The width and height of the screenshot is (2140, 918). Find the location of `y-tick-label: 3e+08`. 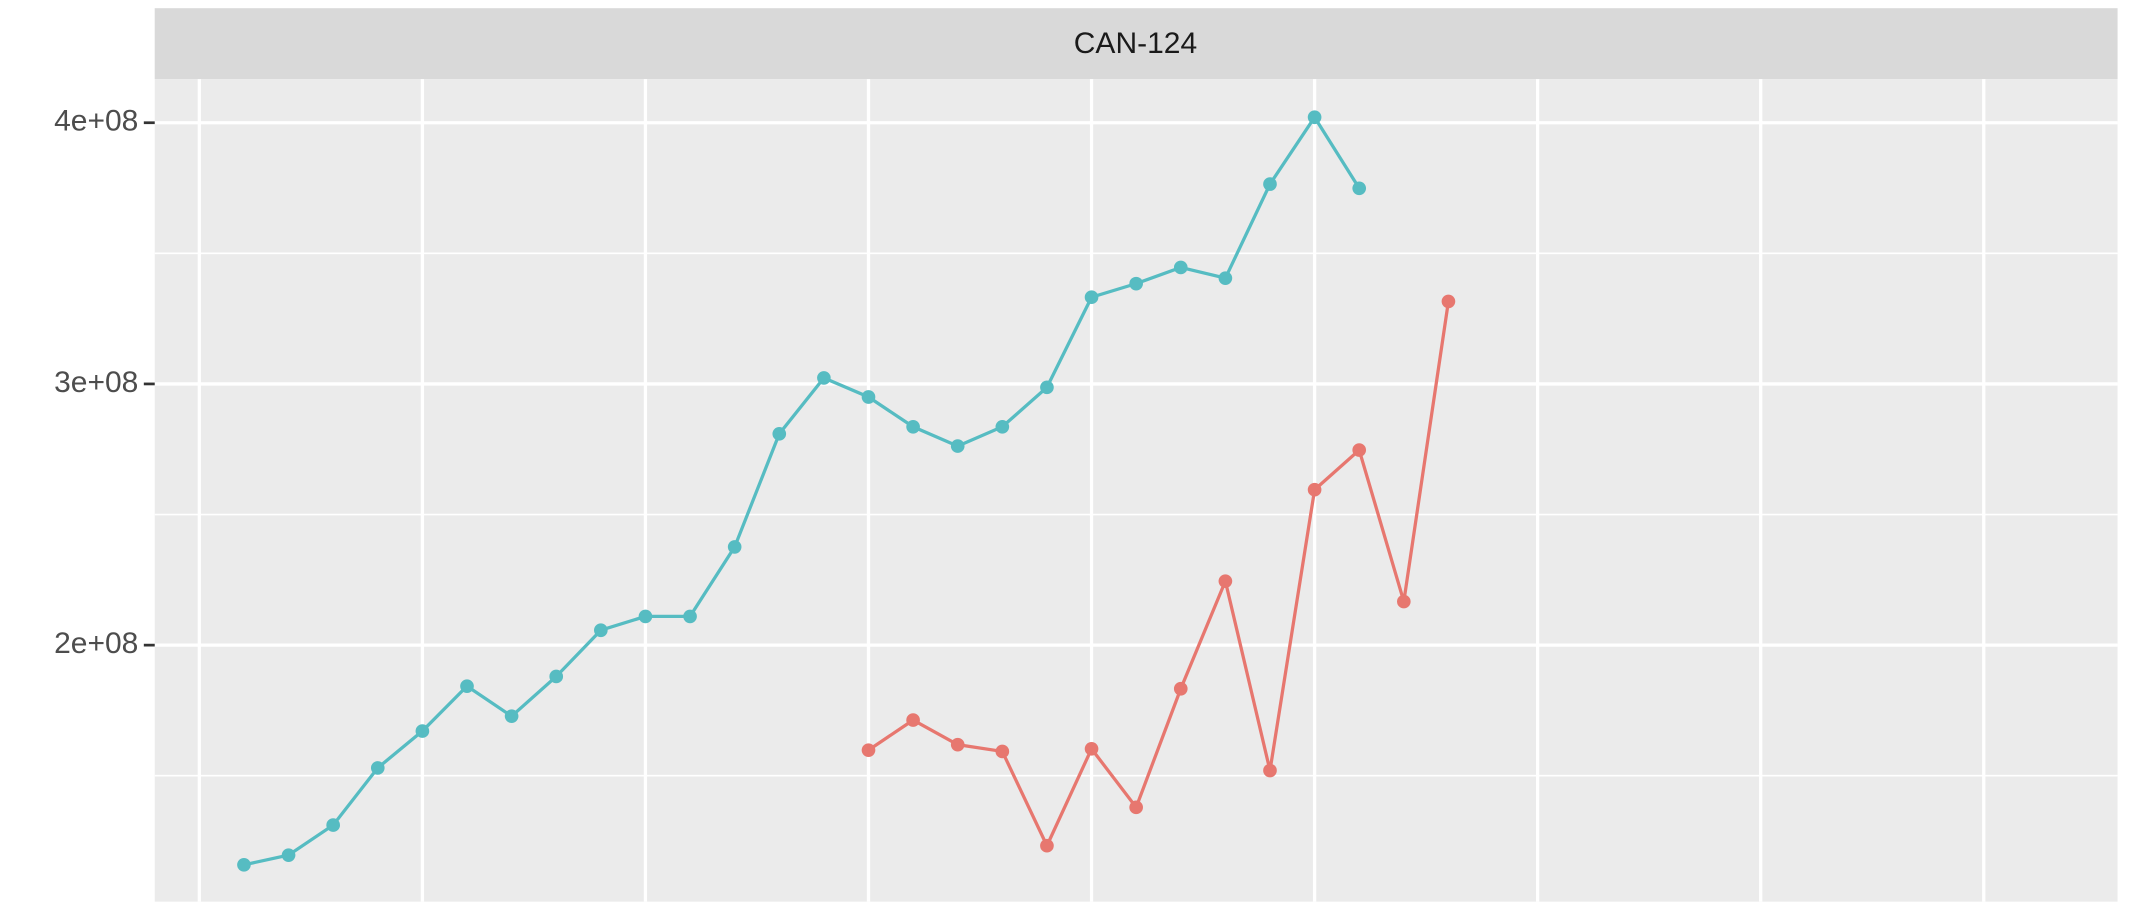

y-tick-label: 3e+08 is located at coordinates (96, 382).